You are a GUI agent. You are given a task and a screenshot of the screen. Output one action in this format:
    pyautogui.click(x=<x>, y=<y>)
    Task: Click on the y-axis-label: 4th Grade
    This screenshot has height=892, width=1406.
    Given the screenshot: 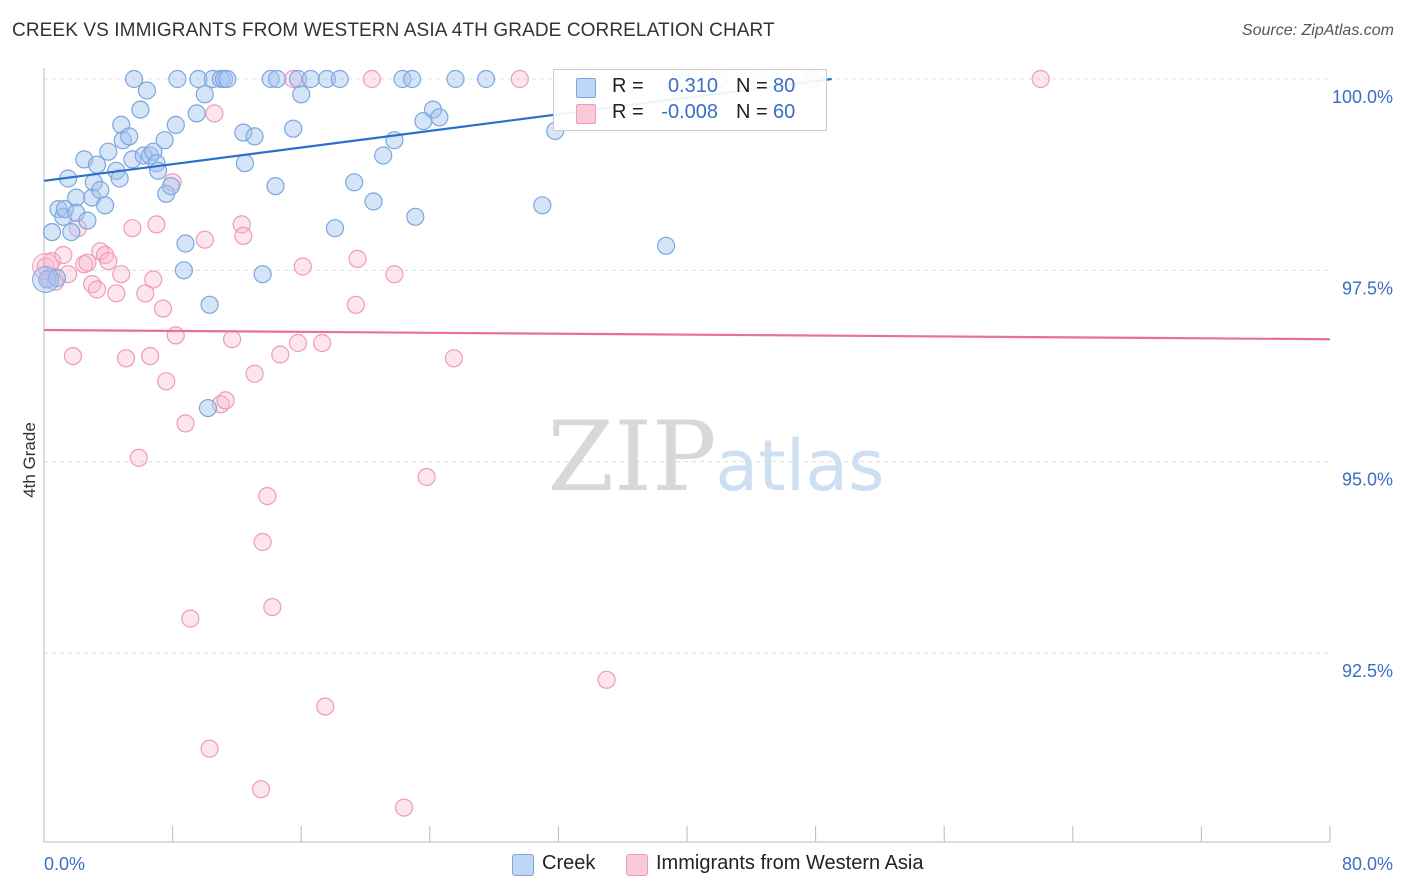 What is the action you would take?
    pyautogui.click(x=29, y=460)
    